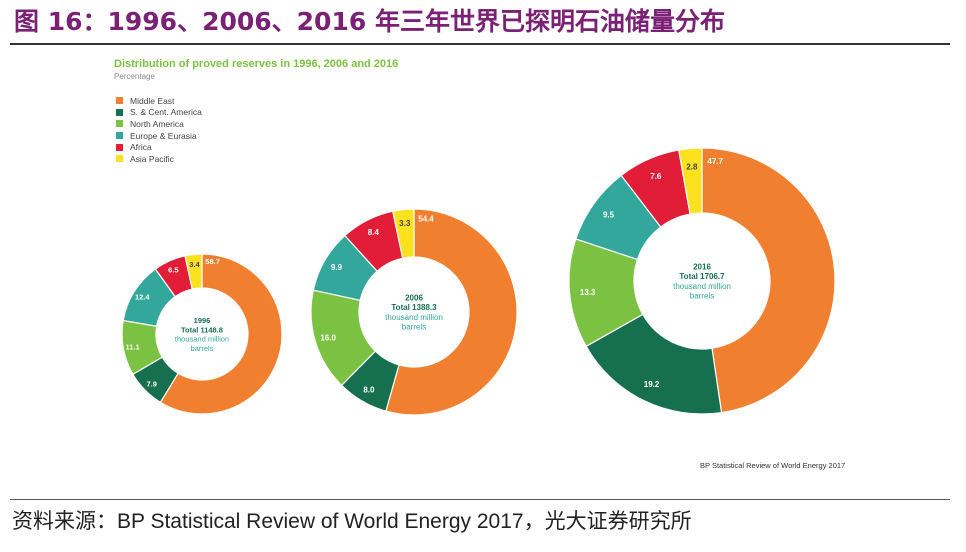 This screenshot has width=966, height=552. I want to click on donut-2016-center-total: Total 1706.7, so click(702, 276).